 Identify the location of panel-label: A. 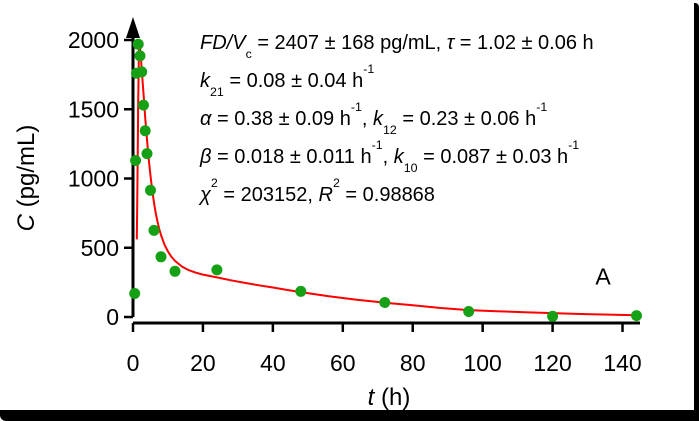
(603, 276).